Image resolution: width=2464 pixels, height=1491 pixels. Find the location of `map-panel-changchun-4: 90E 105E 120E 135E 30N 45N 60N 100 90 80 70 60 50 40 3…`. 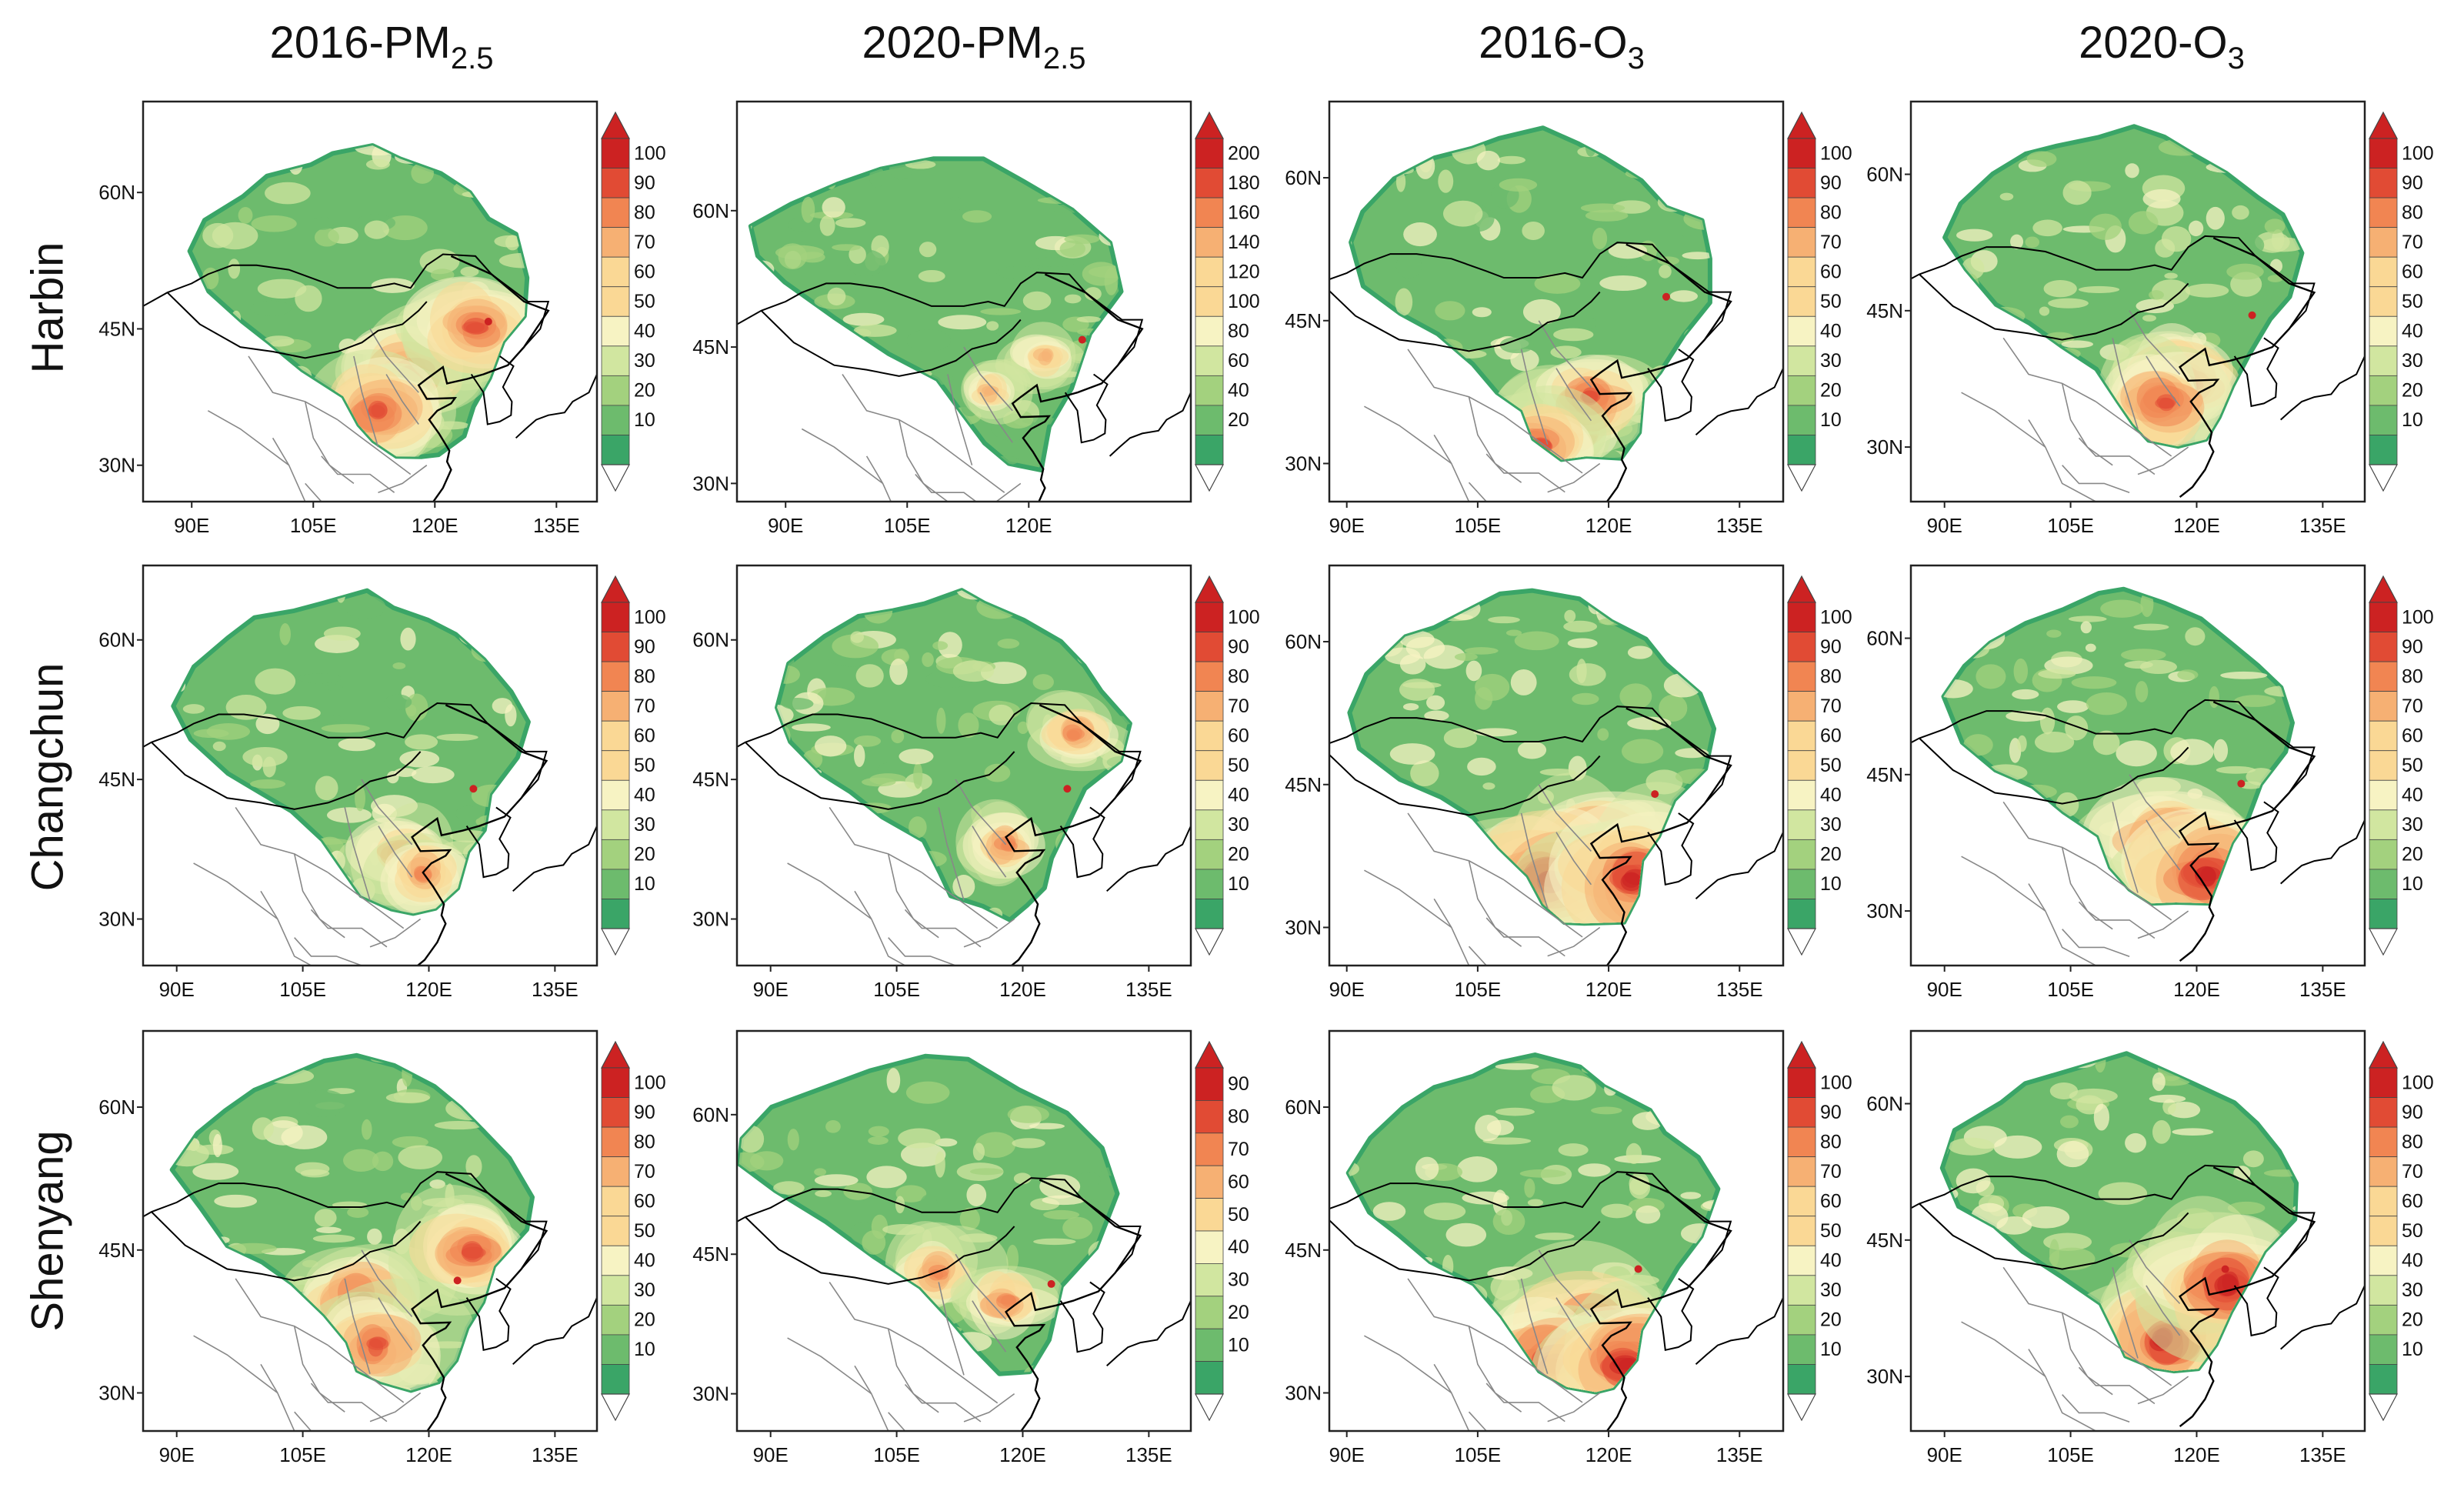

map-panel-changchun-4: 90E 105E 120E 135E 30N 45N 60N 100 90 80 70 60 50 40 3… is located at coordinates (2165, 794).